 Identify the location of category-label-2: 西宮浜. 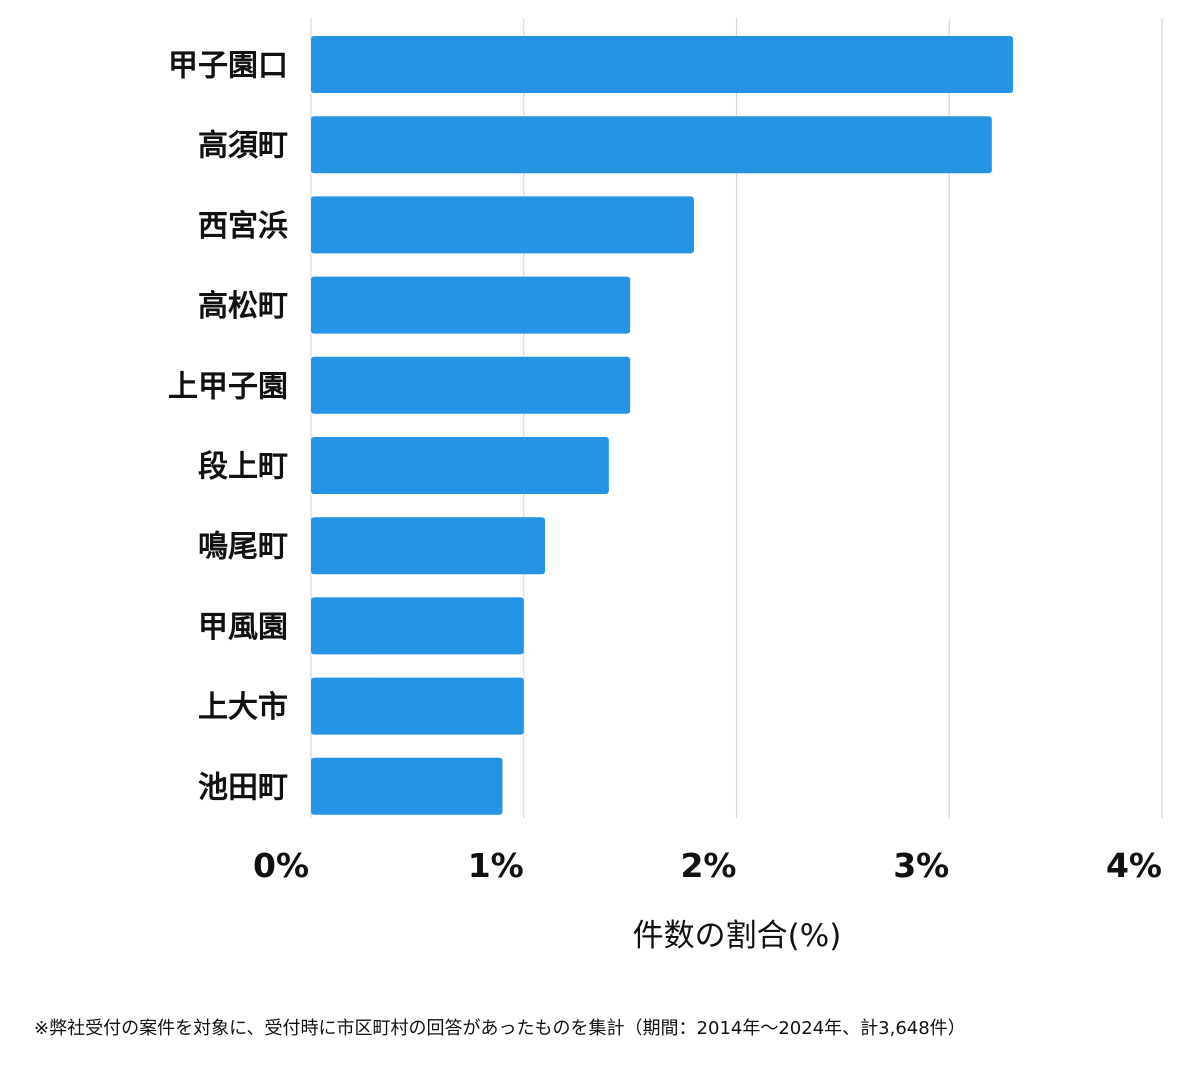
(243, 226).